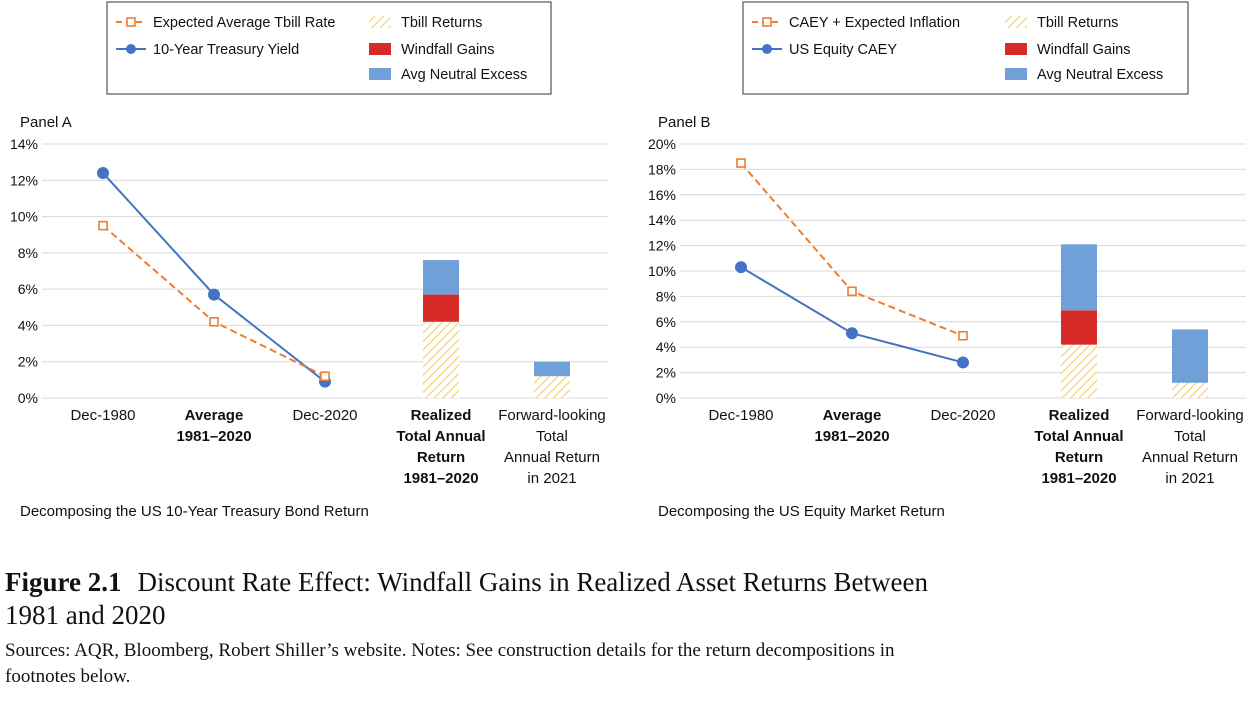  Describe the element at coordinates (662, 144) in the screenshot. I see `panel-b-y-tick-label: 20%` at that location.